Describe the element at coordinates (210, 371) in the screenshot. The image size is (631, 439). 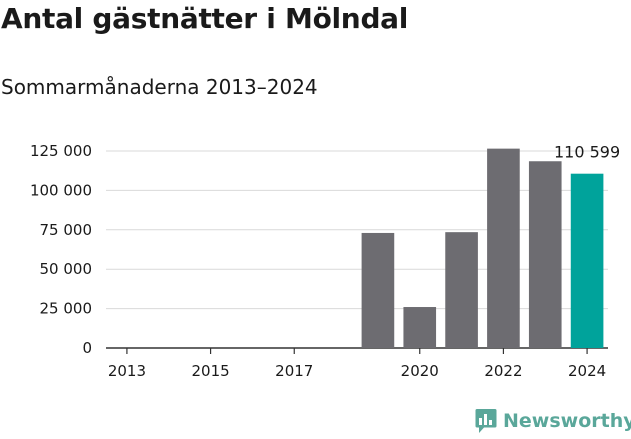
I see `x-tick-label: 2015` at that location.